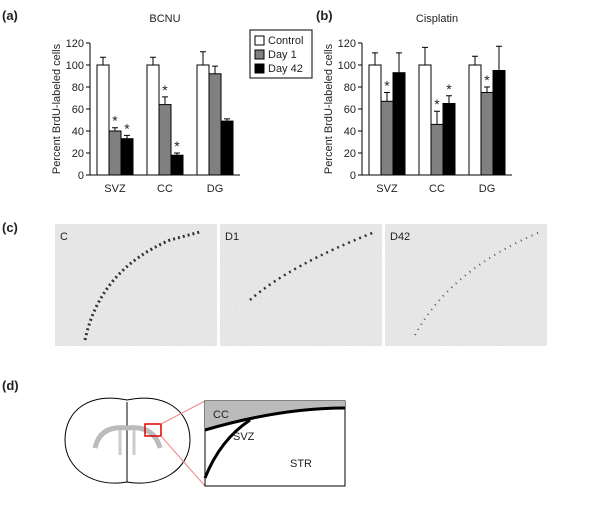 The image size is (600, 511). Describe the element at coordinates (324, 15) in the screenshot. I see `panel-label: (b)` at that location.